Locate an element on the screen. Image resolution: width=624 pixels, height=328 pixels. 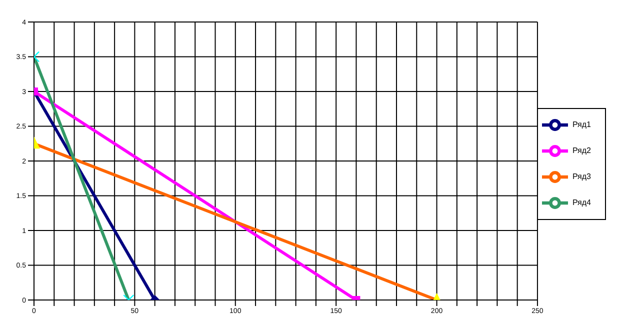
legend-label: Ряд4 is located at coordinates (581, 203).